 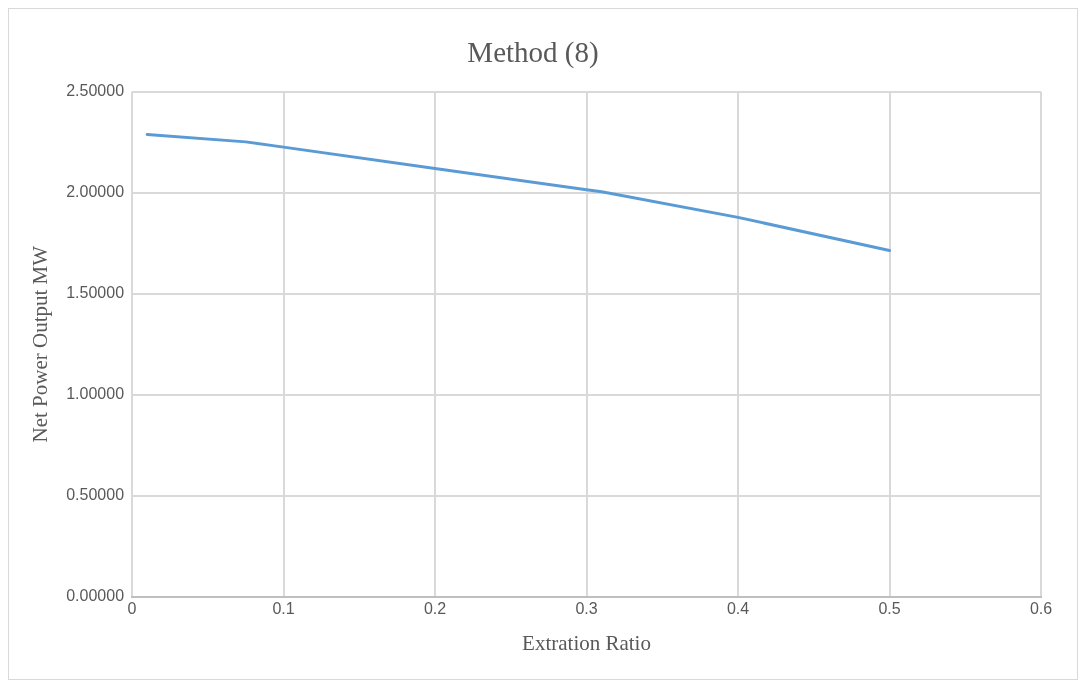 I want to click on y-tick-label: 1.50000, so click(x=95, y=293).